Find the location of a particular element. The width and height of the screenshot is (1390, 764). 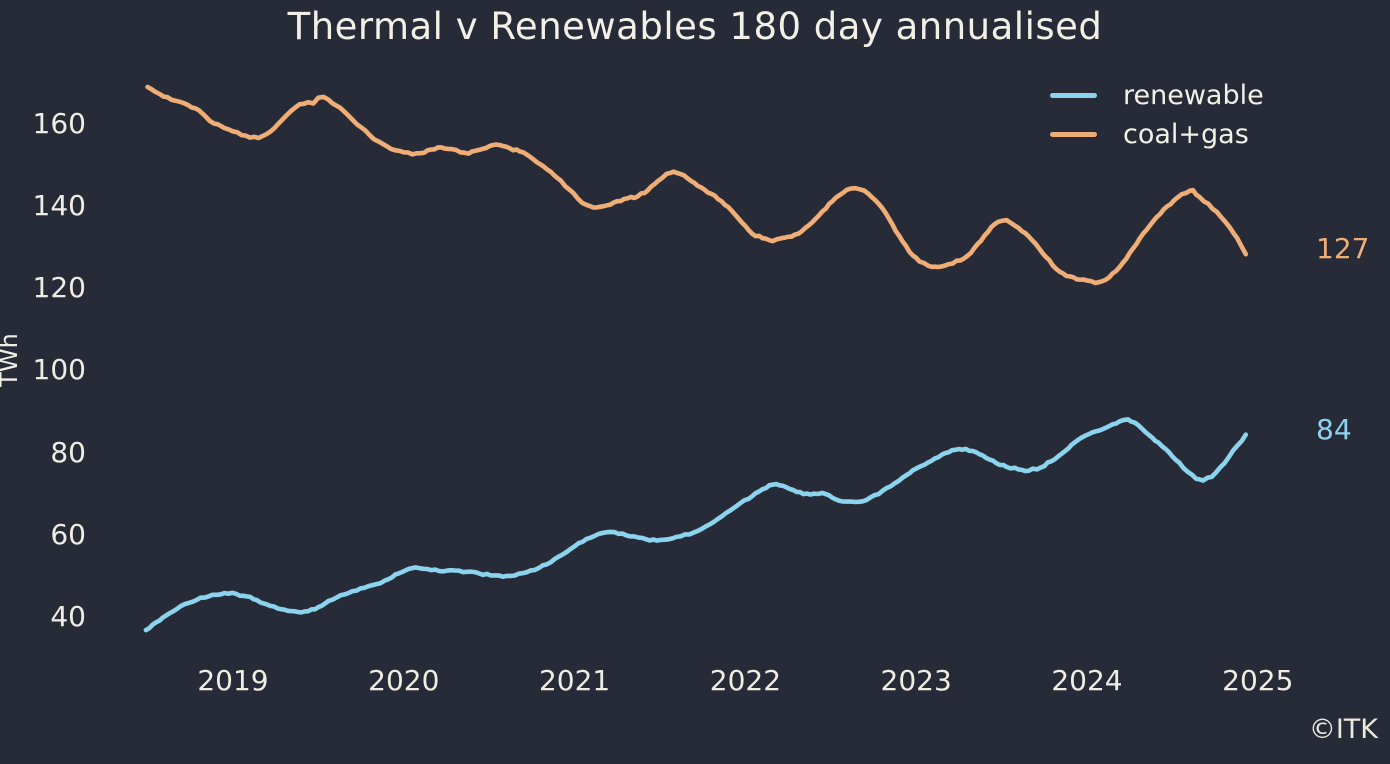

renewable-line-swatch is located at coordinates (1073, 95).